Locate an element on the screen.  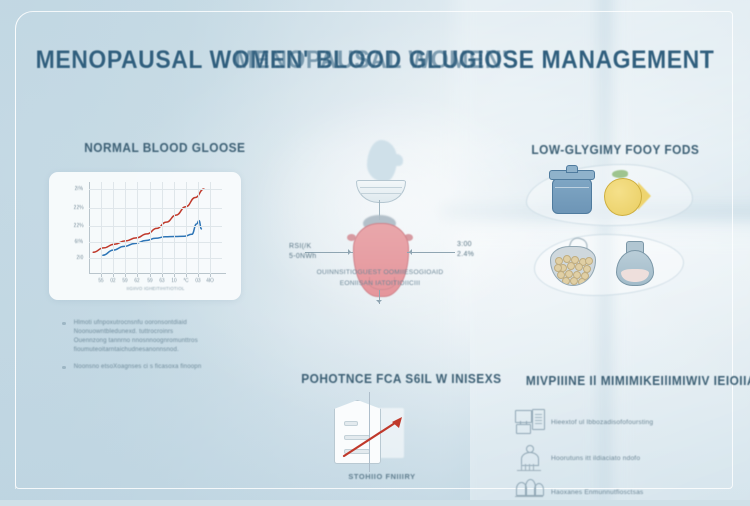
people-group-icon is located at coordinates (529, 492).